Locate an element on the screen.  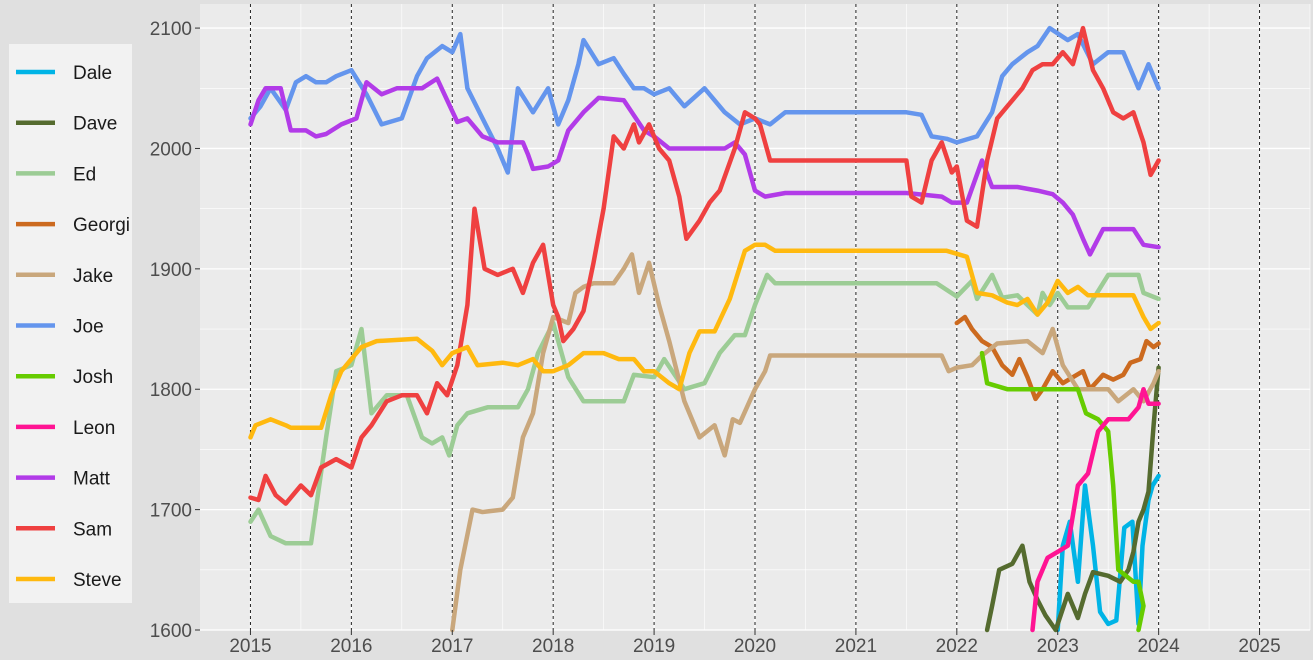
x-tick-label: 2023 is located at coordinates (1058, 646).